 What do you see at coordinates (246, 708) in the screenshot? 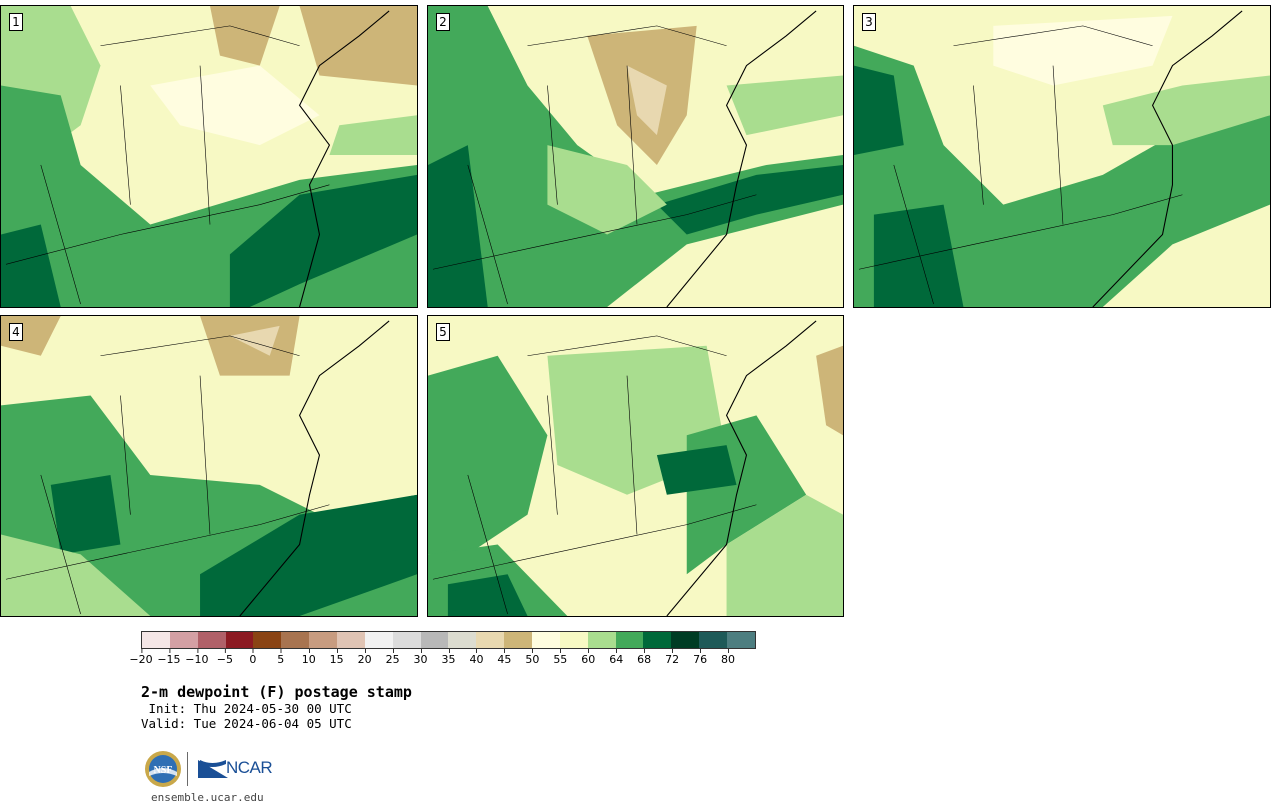
I see `init-time: Init: Thu 2024-05-30 00 UTC` at bounding box center [246, 708].